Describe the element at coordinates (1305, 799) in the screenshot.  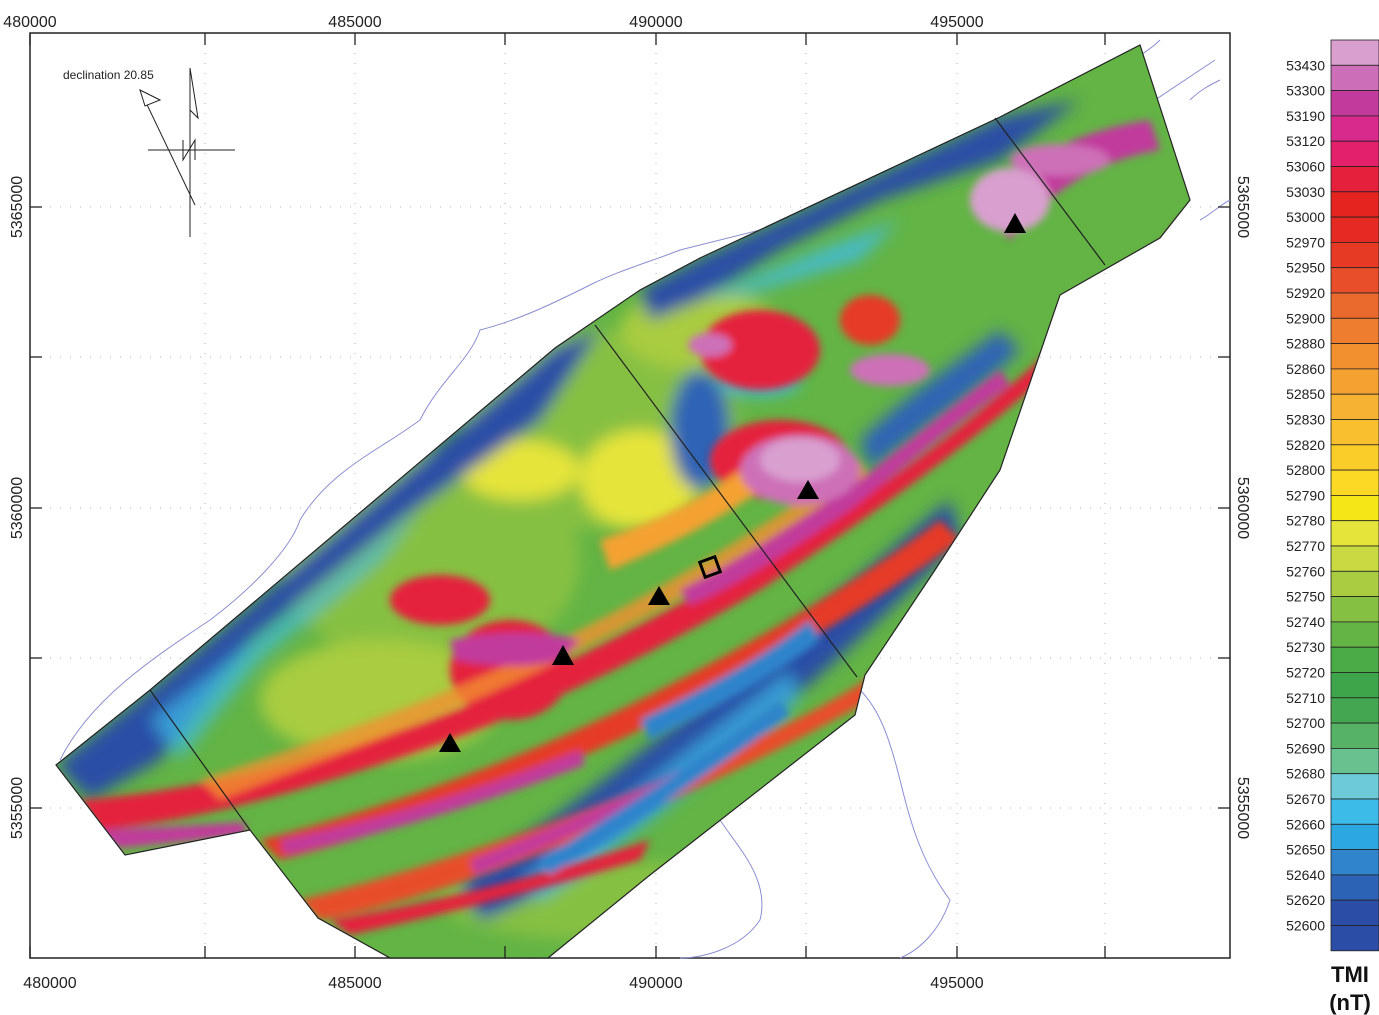
I see `legend-value-label: 52670` at that location.